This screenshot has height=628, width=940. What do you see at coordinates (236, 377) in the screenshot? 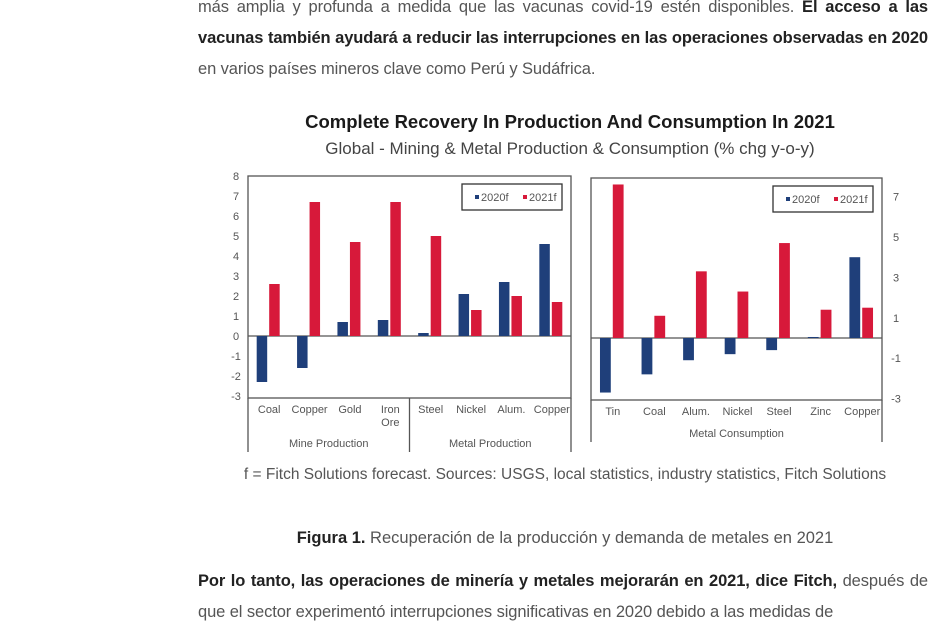
I see `y-tick-label: -2` at bounding box center [236, 377].